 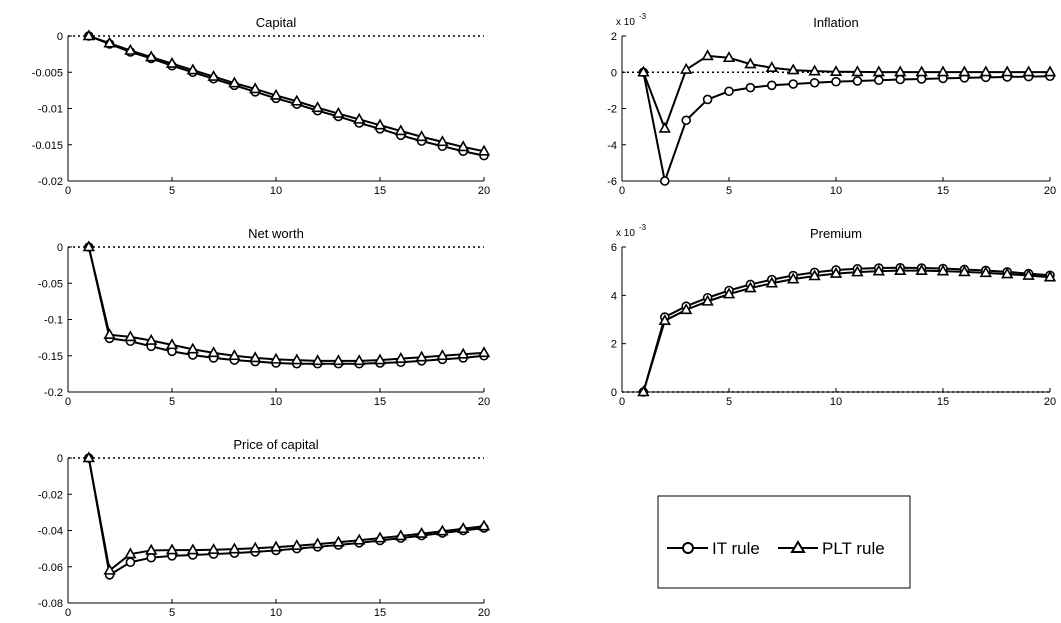 What do you see at coordinates (736, 548) in the screenshot?
I see `legend-label-it-rule: IT rule` at bounding box center [736, 548].